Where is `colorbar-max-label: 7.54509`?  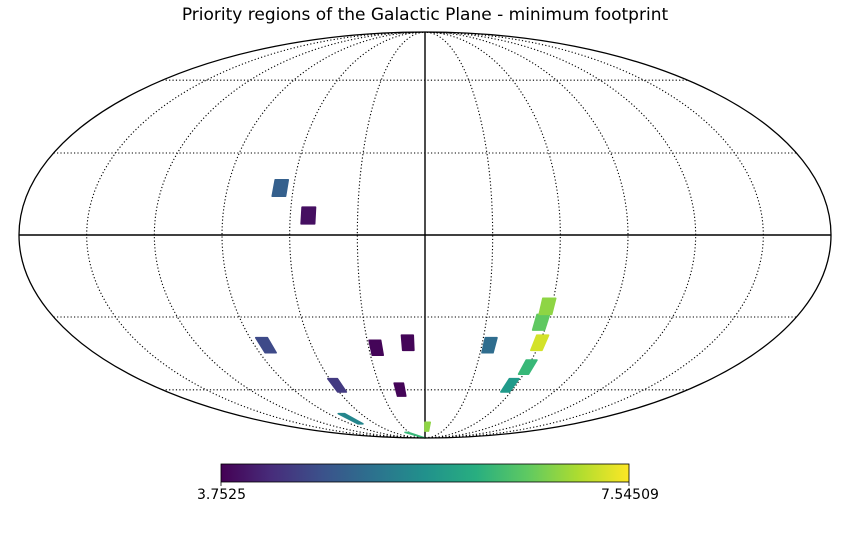 colorbar-max-label: 7.54509 is located at coordinates (630, 495).